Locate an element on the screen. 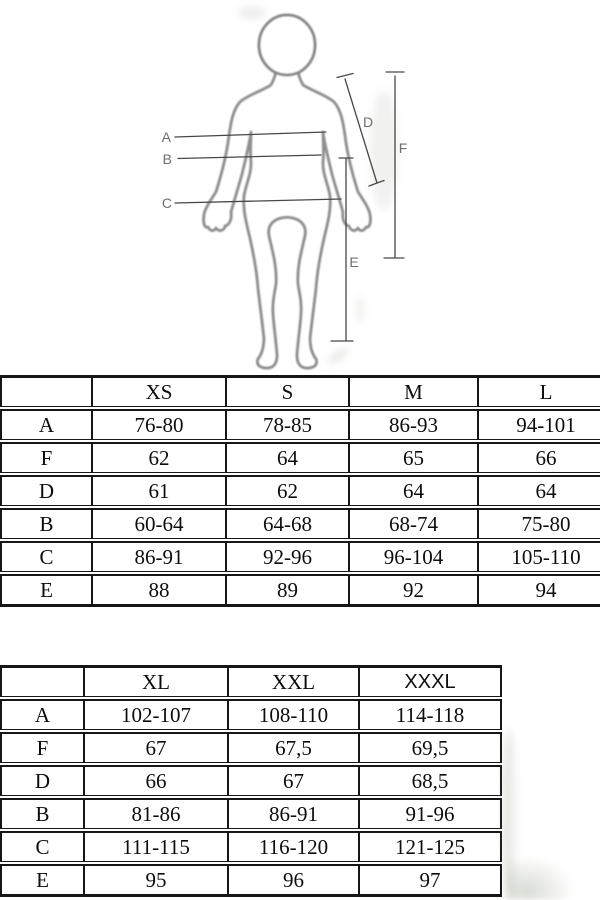 This screenshot has height=900, width=600. table-header-cell: XS is located at coordinates (160, 391).